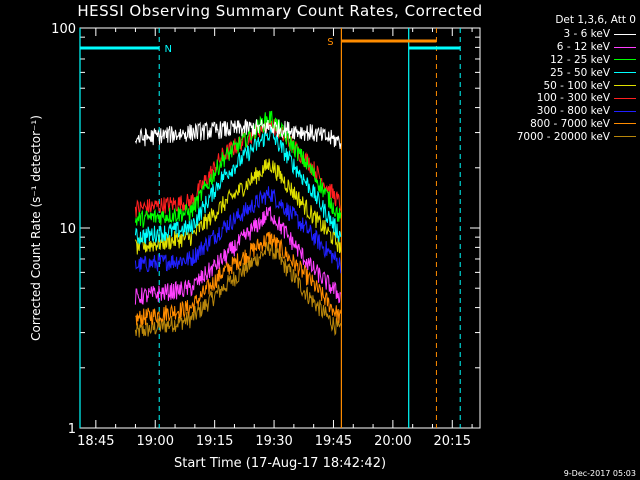  I want to click on legend-label: 6 - 12 keV, so click(583, 47).